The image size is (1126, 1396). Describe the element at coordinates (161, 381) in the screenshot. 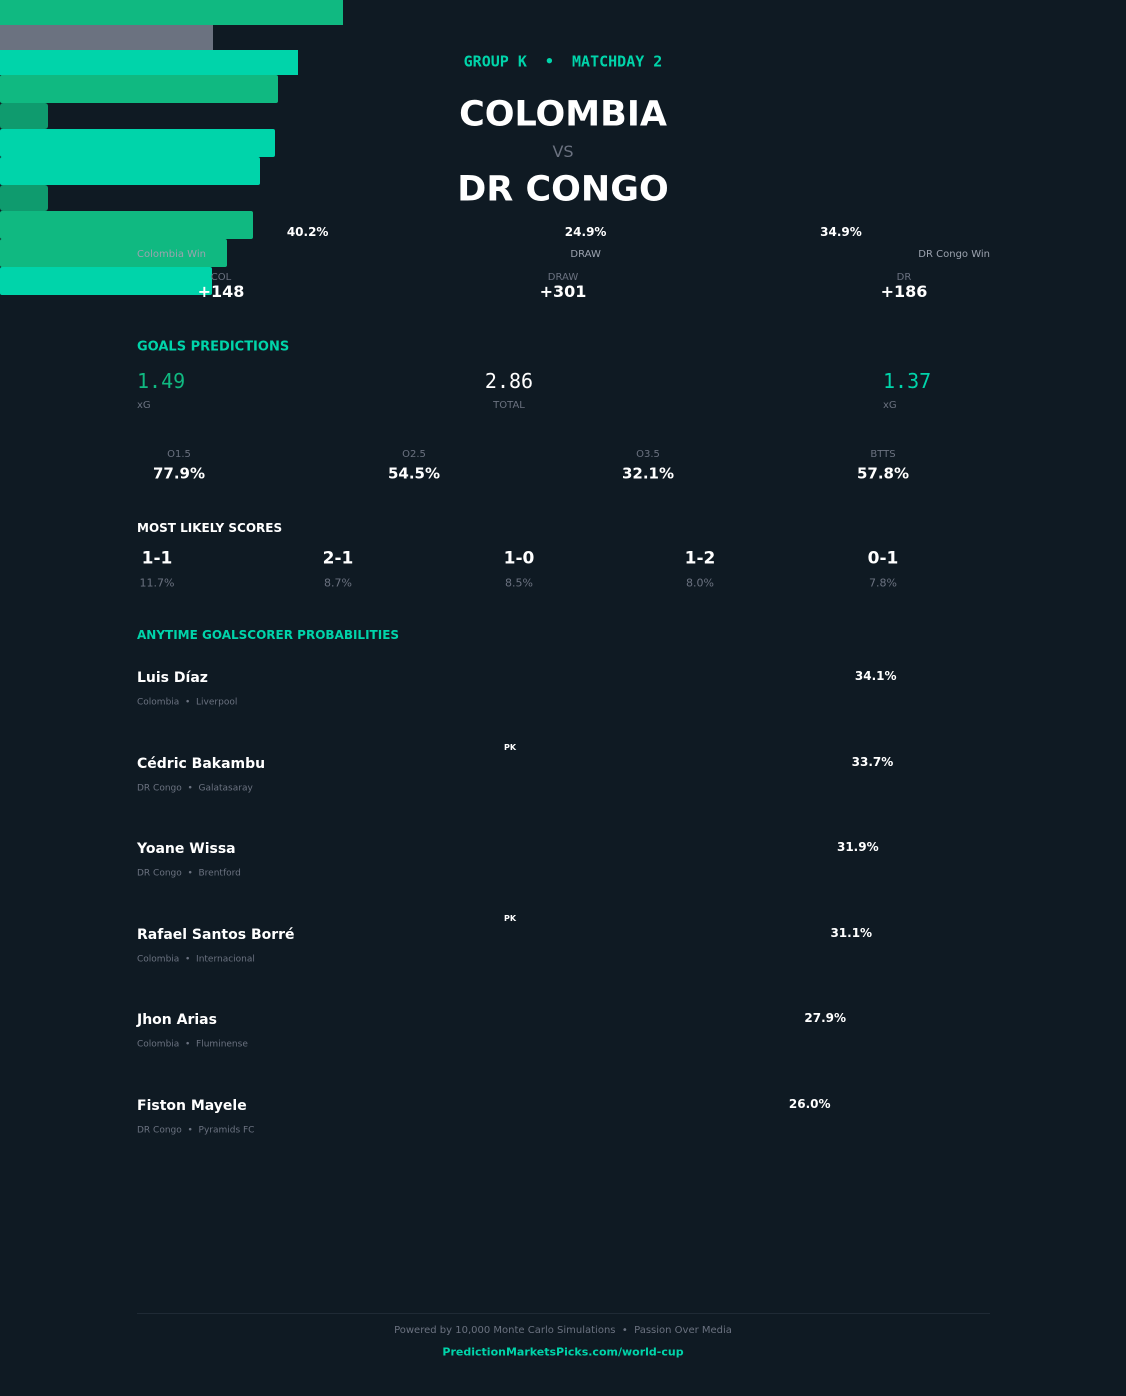

I see `home-xg: 1.49` at that location.